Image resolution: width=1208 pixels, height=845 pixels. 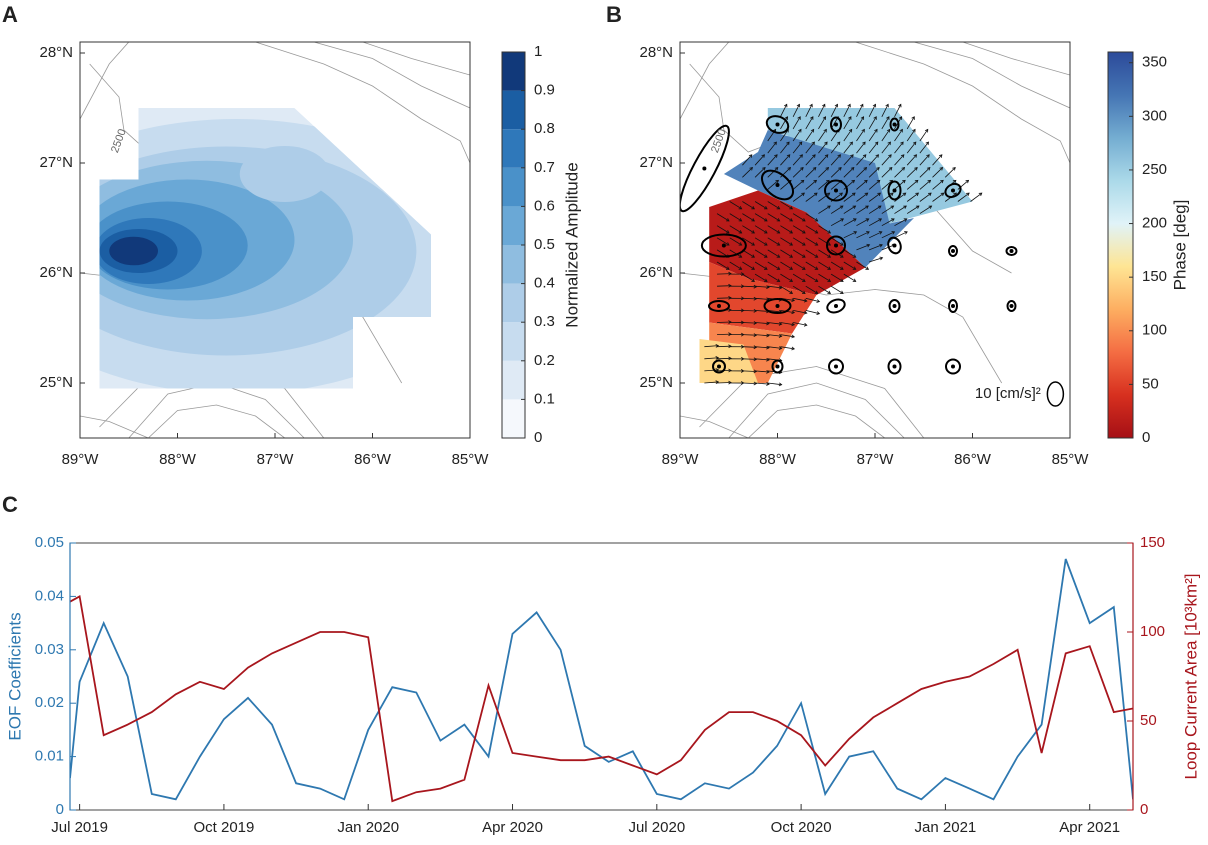 I want to click on colorbar-tick-label: 0.6, so click(x=544, y=205).